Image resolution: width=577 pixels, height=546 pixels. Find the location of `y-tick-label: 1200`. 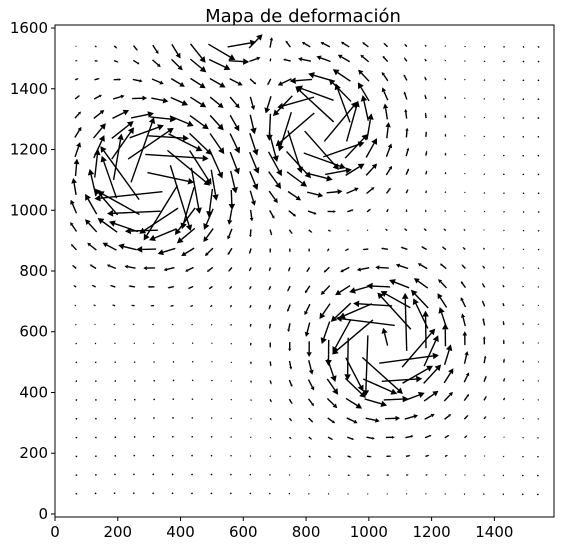

y-tick-label: 1200 is located at coordinates (29, 150).